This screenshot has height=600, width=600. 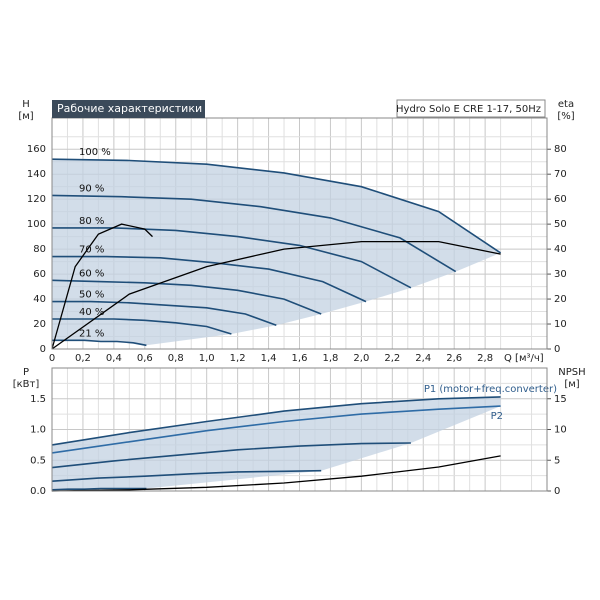 I want to click on y-tick-label: 0, so click(x=43, y=349).